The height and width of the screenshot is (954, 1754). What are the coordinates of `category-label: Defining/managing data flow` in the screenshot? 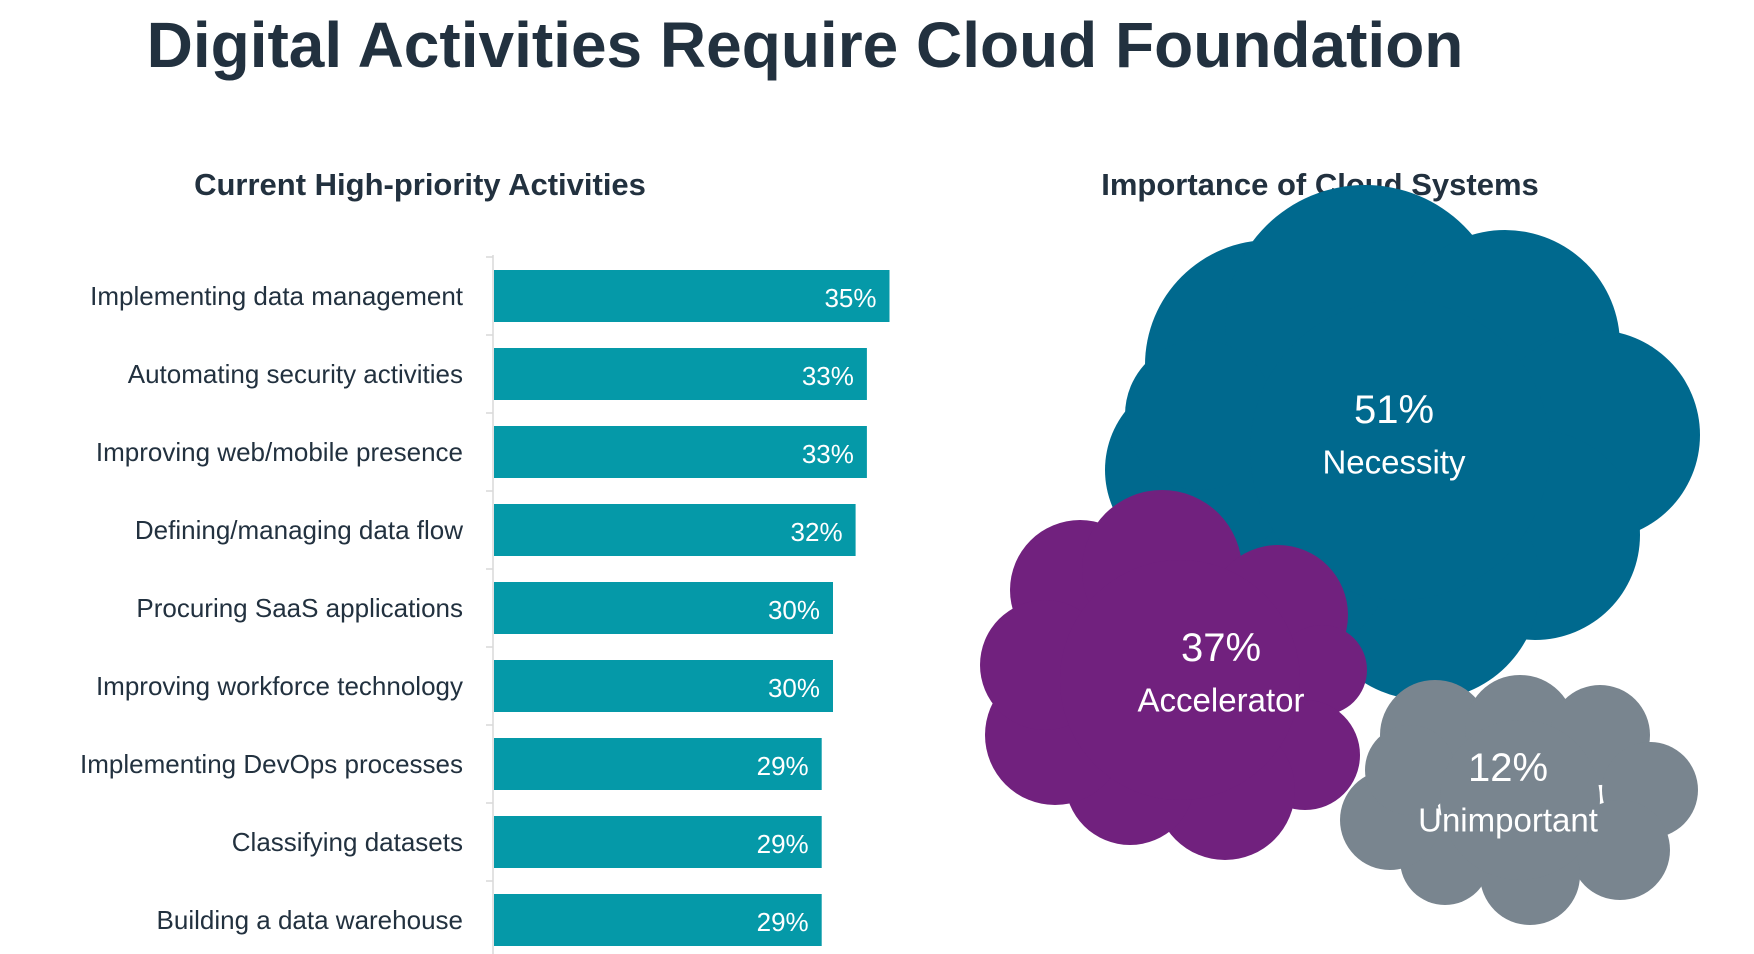 It's located at (299, 530).